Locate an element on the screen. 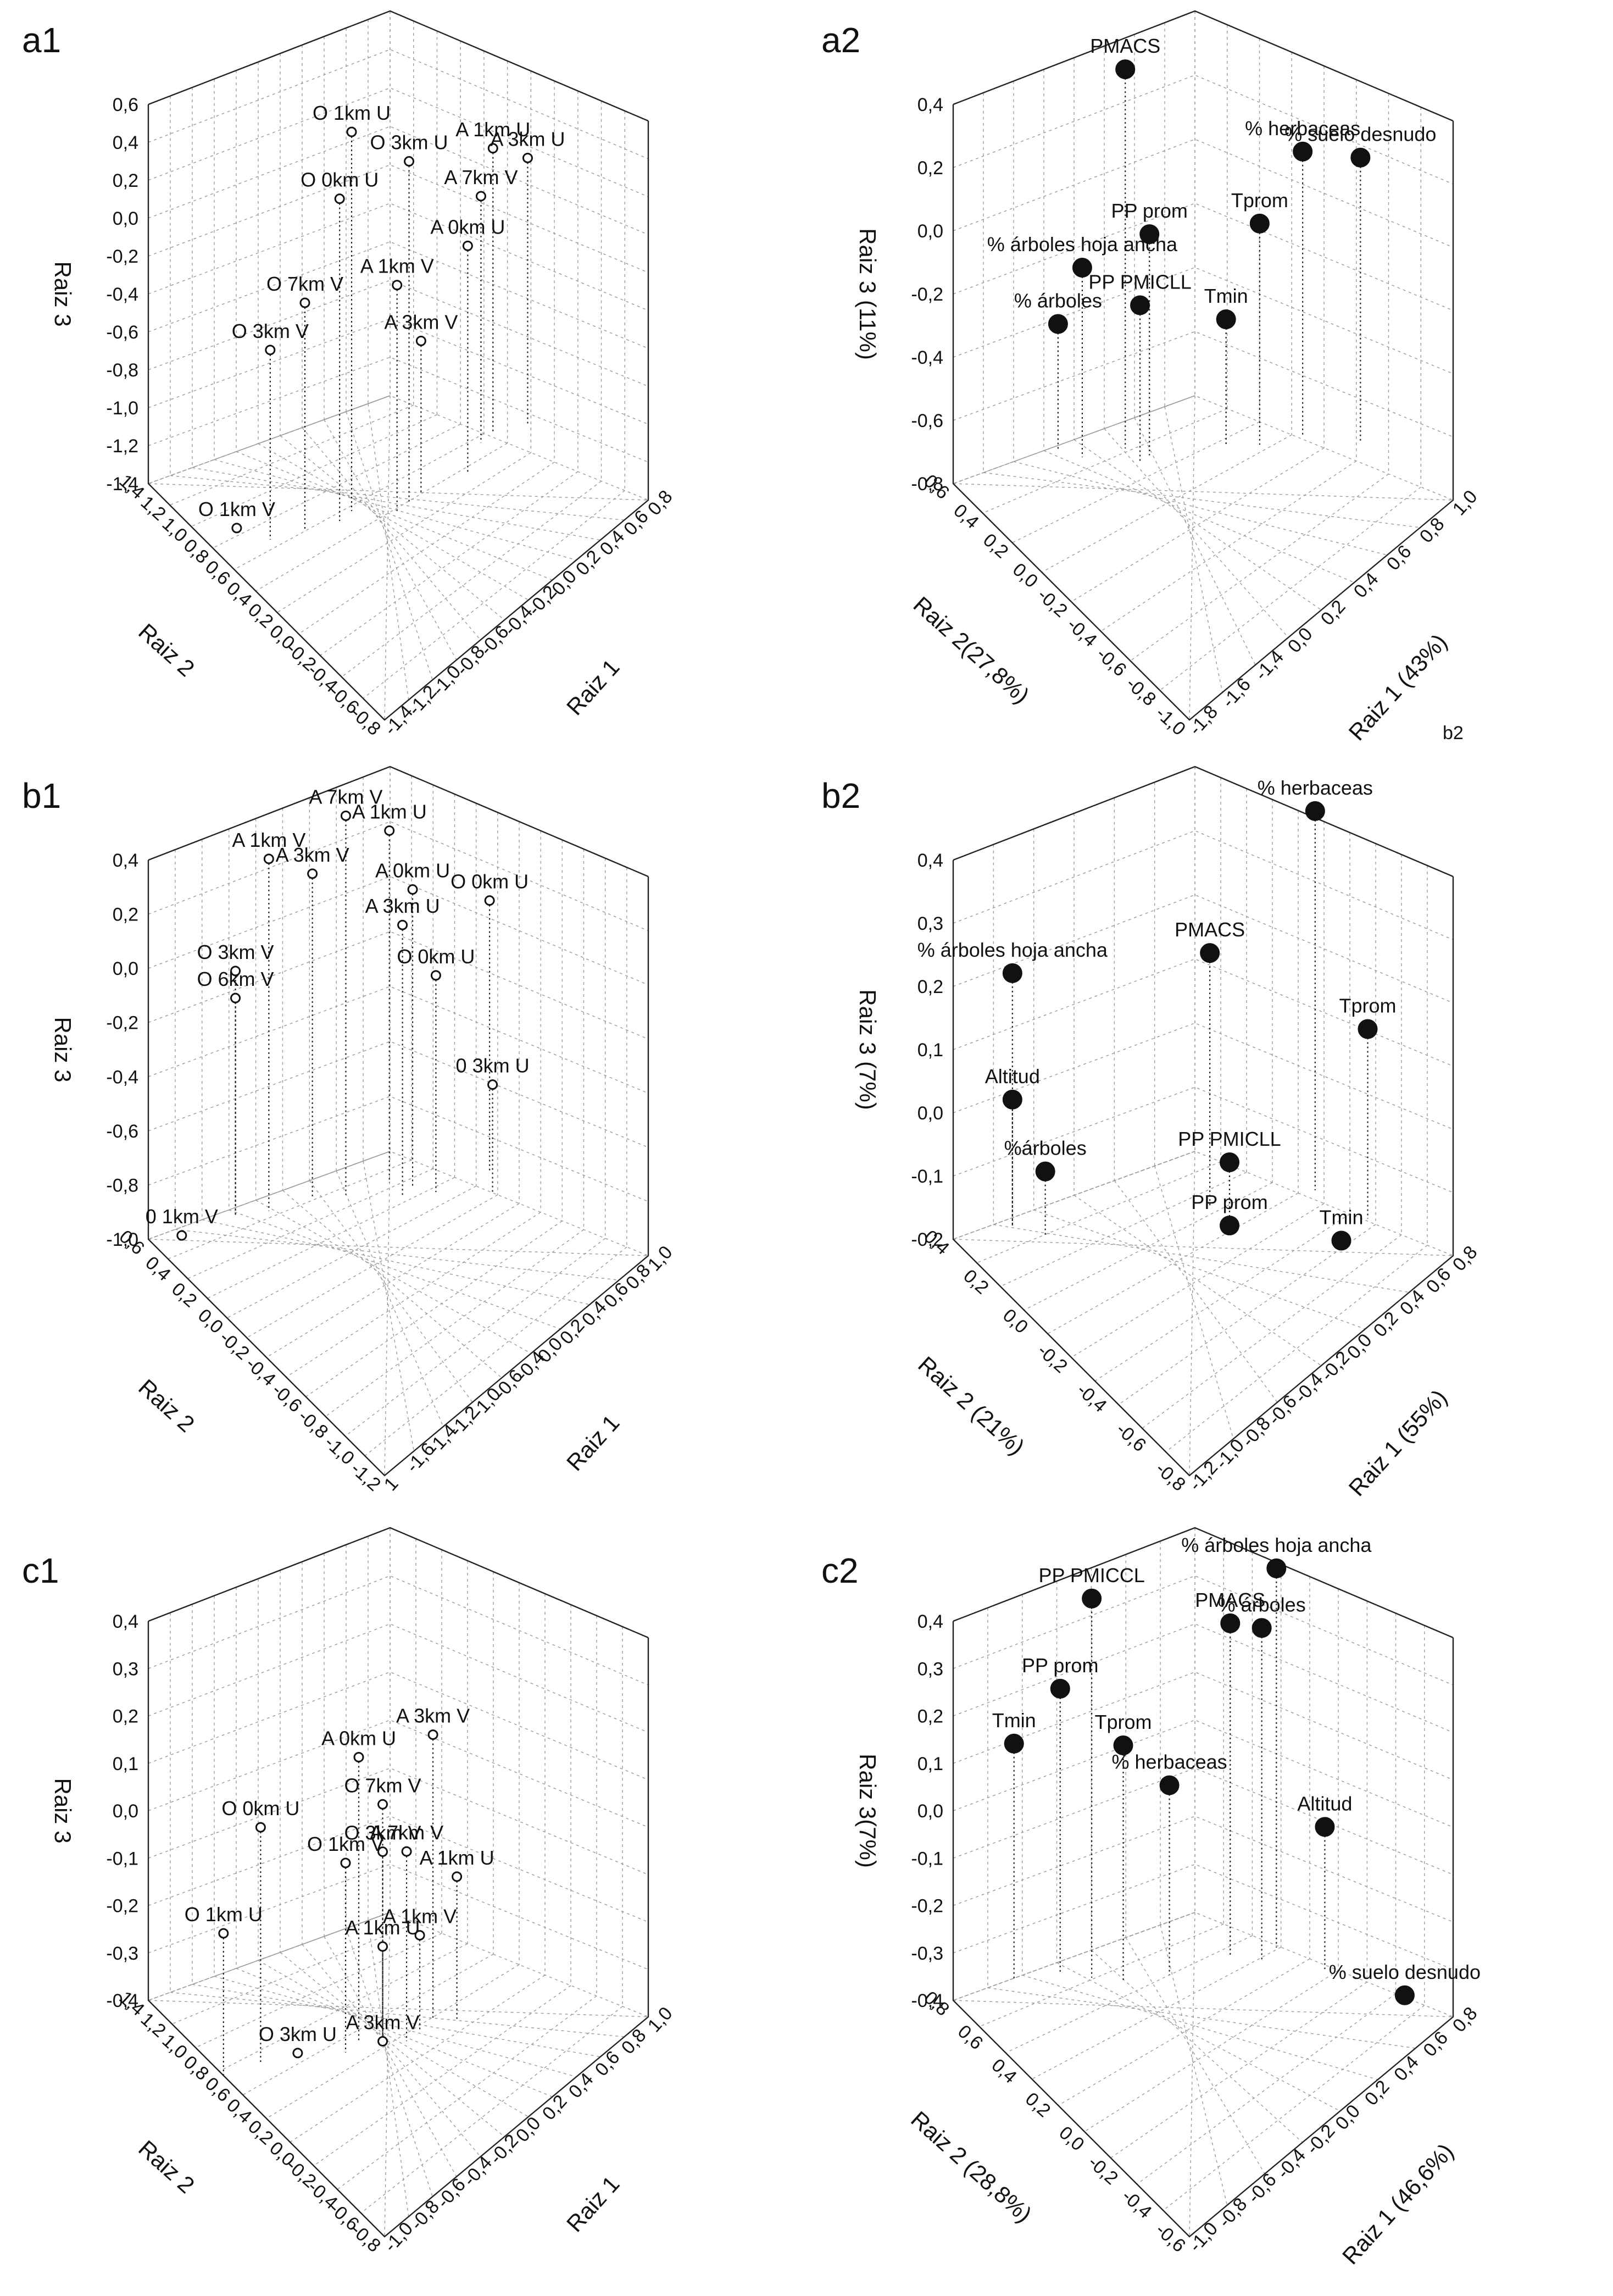  z-tick-label: 0,6 is located at coordinates (126, 105).